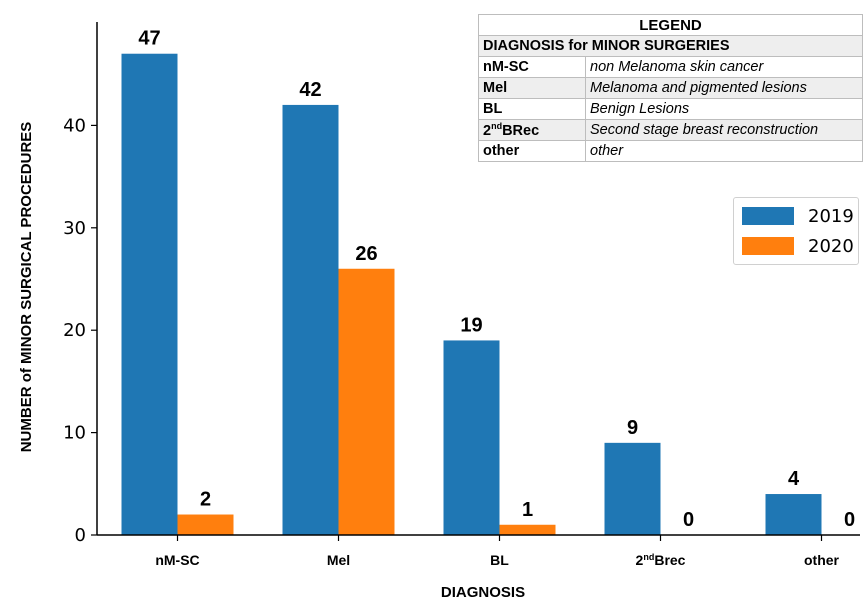  What do you see at coordinates (499, 560) in the screenshot?
I see `x-tick-label-BL: BL` at bounding box center [499, 560].